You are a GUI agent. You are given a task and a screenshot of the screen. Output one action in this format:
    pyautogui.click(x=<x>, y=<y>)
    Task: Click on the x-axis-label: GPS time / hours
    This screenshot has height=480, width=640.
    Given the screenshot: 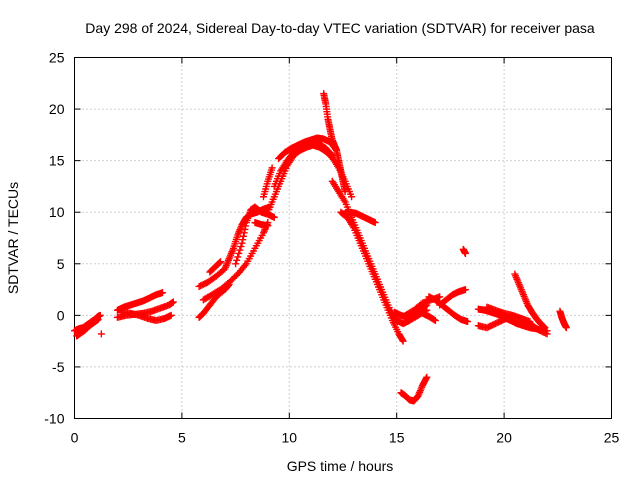 What is the action you would take?
    pyautogui.click(x=340, y=466)
    